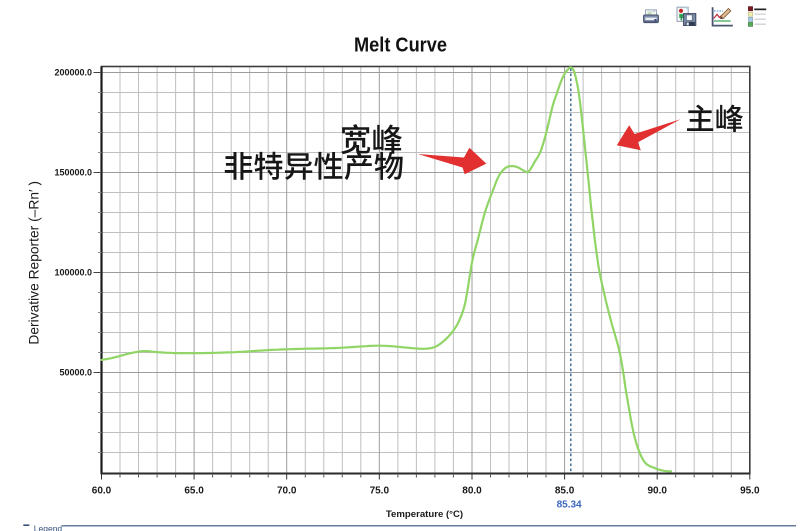 The image size is (800, 531). What do you see at coordinates (73, 173) in the screenshot?
I see `svg-text: 150000.0` at bounding box center [73, 173].